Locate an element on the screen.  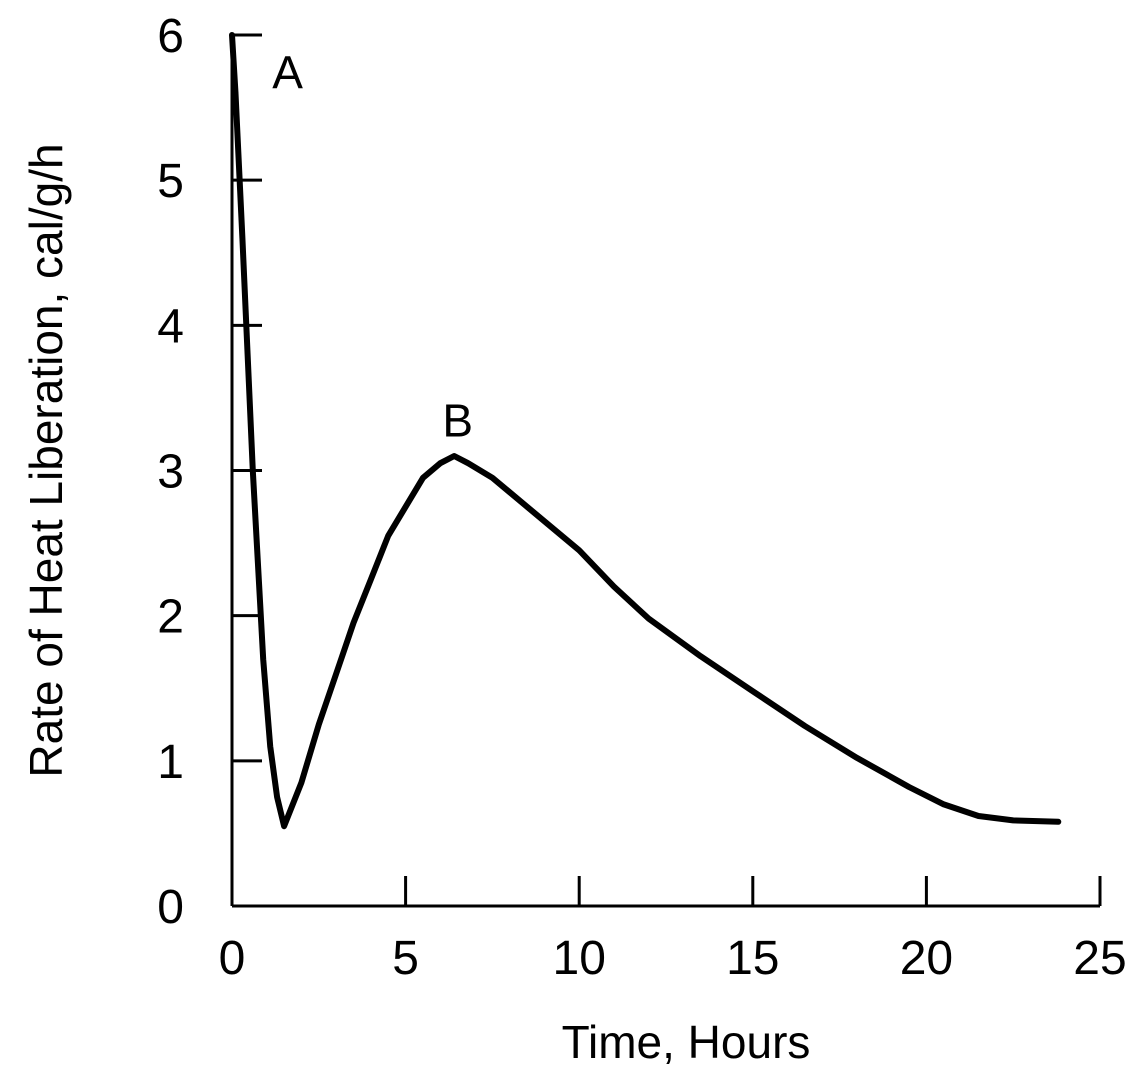
x-tick-label: 20 is located at coordinates (926, 958).